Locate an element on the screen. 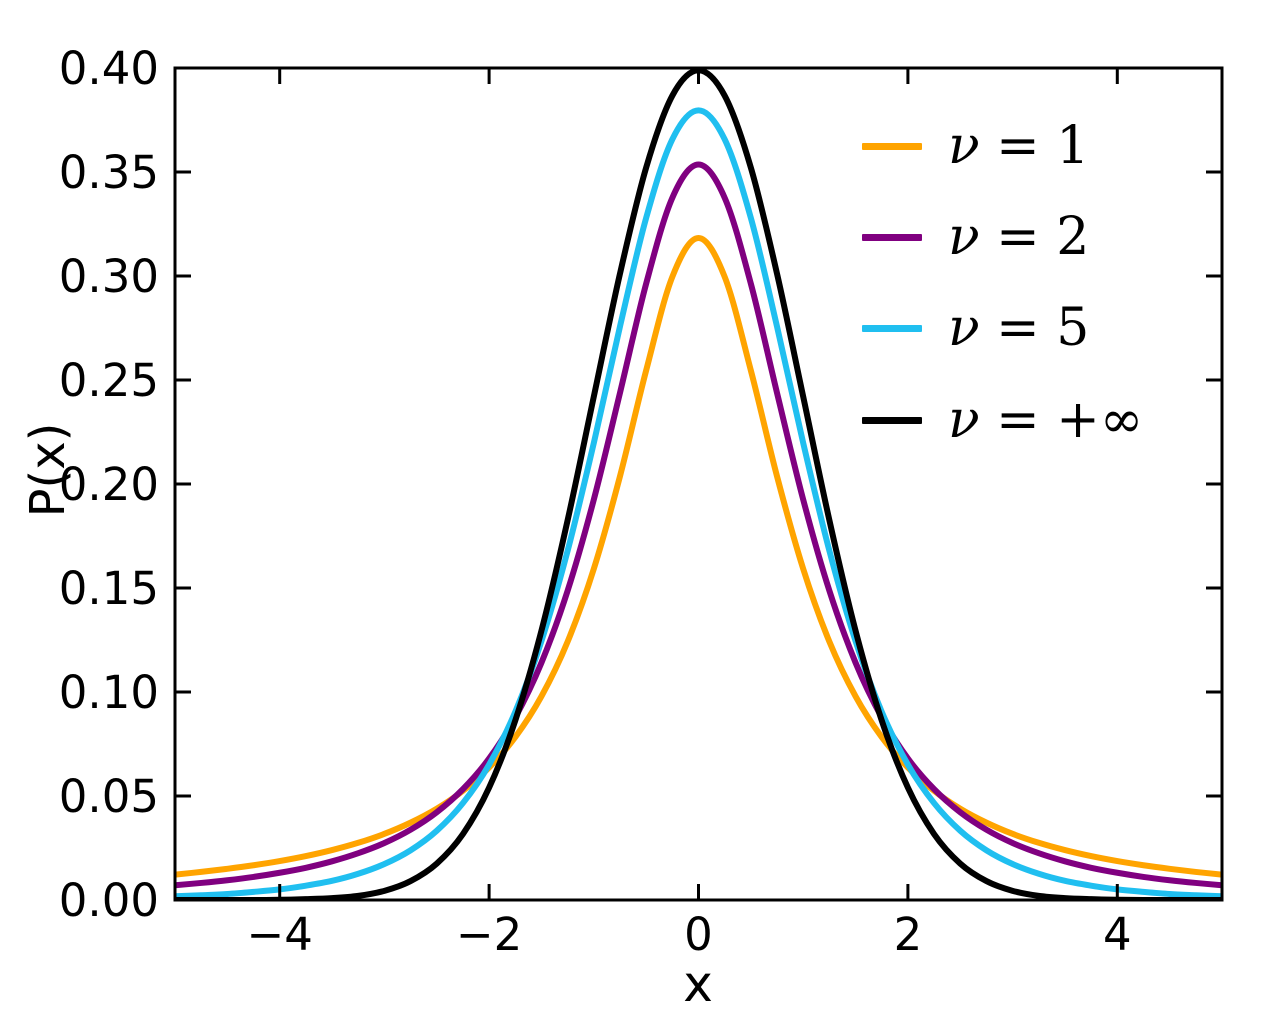  legend-item-3: ν = +∞ is located at coordinates (1003, 419).